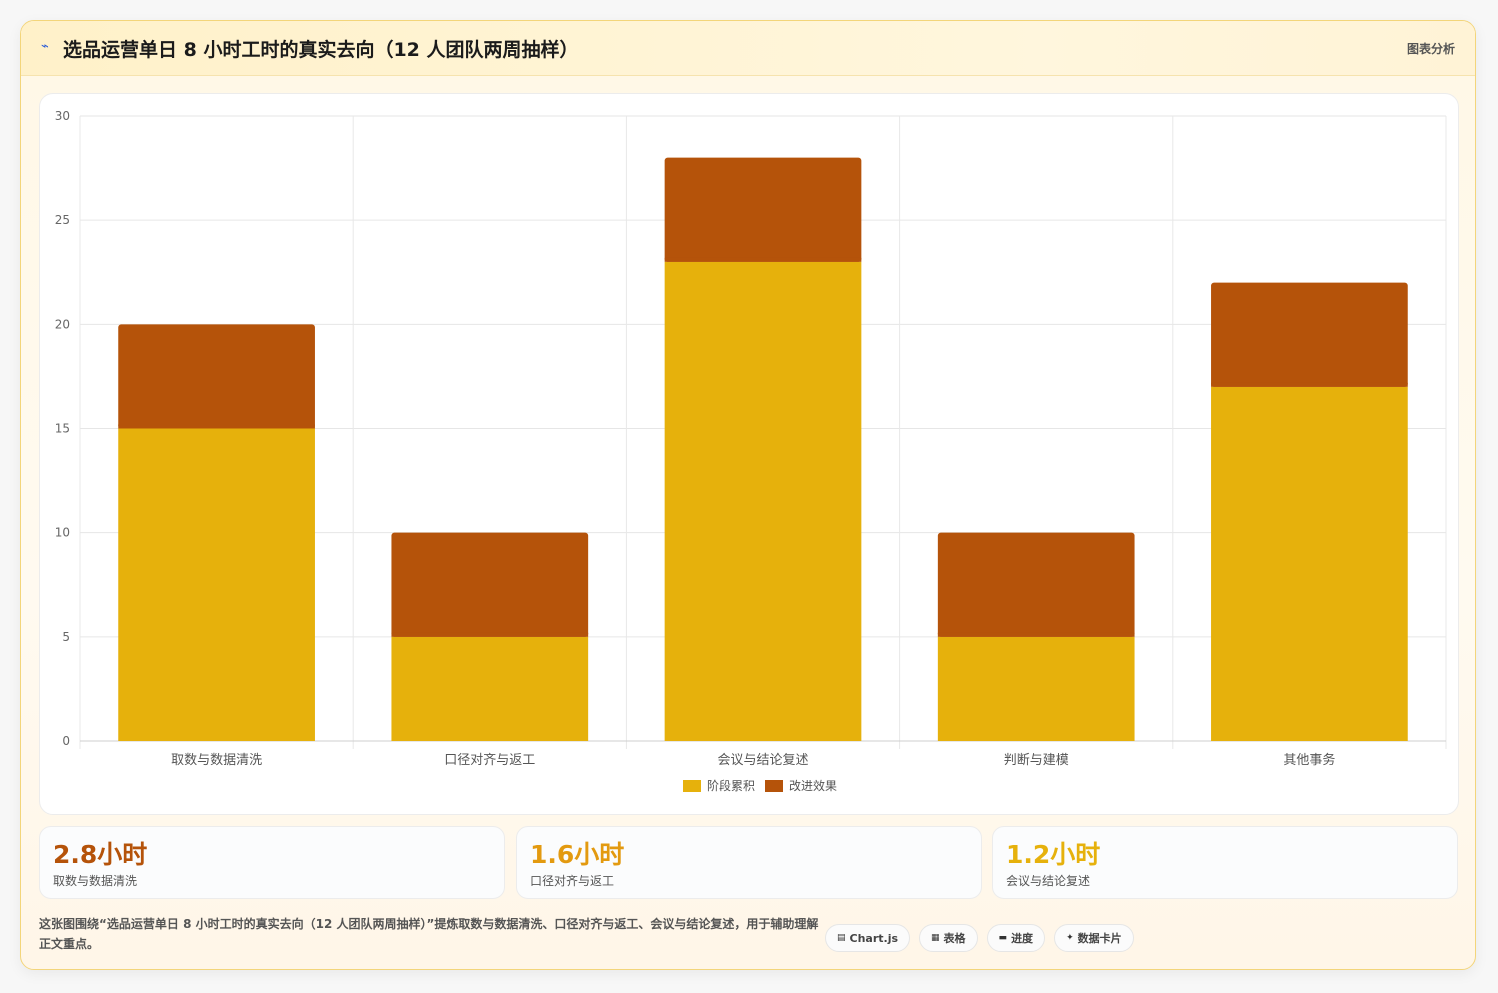 The width and height of the screenshot is (1498, 993). I want to click on chip-table: ▦ 表格, so click(948, 938).